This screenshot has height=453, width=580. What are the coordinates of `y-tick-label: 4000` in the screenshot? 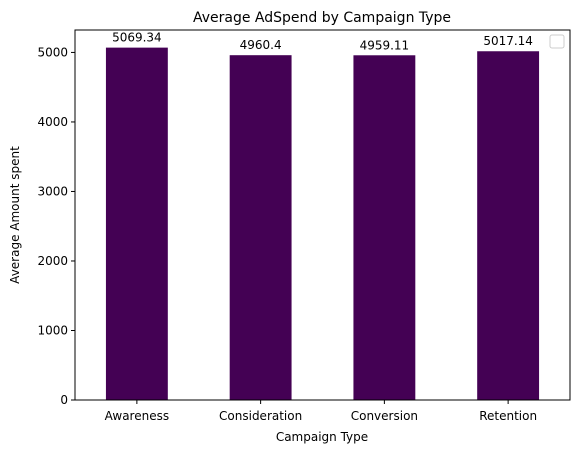 It's located at (52, 122).